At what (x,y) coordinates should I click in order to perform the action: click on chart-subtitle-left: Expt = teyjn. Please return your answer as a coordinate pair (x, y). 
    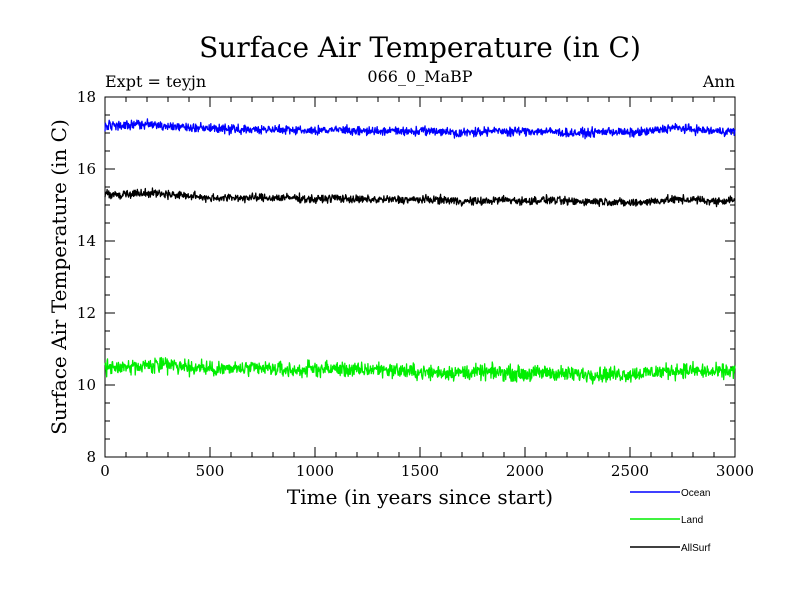
    Looking at the image, I should click on (155, 81).